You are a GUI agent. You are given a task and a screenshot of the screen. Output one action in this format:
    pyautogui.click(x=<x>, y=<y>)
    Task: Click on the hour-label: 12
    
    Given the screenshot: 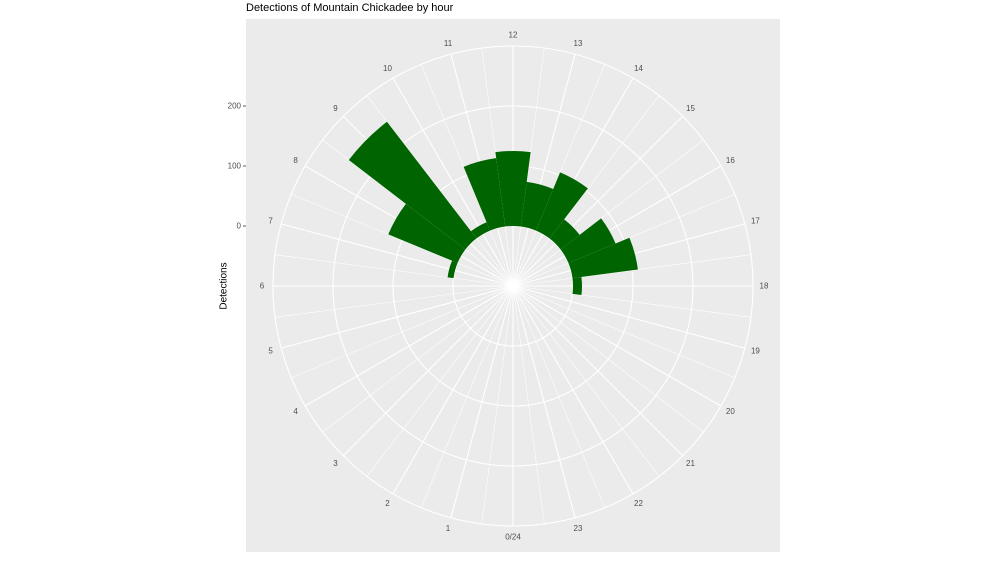 What is the action you would take?
    pyautogui.click(x=513, y=35)
    